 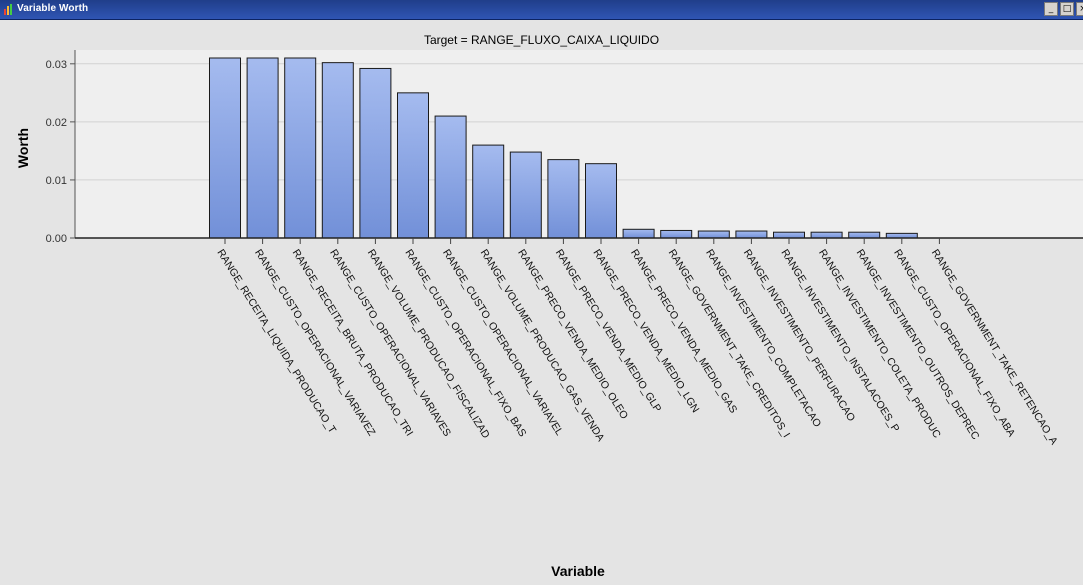 I want to click on chart-app-icon, so click(x=9, y=9).